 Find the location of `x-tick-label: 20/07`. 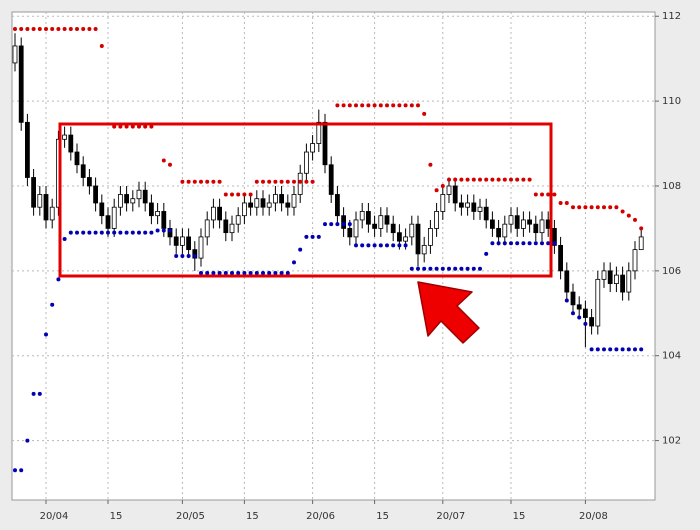

x-tick-label: 20/07 is located at coordinates (450, 516).